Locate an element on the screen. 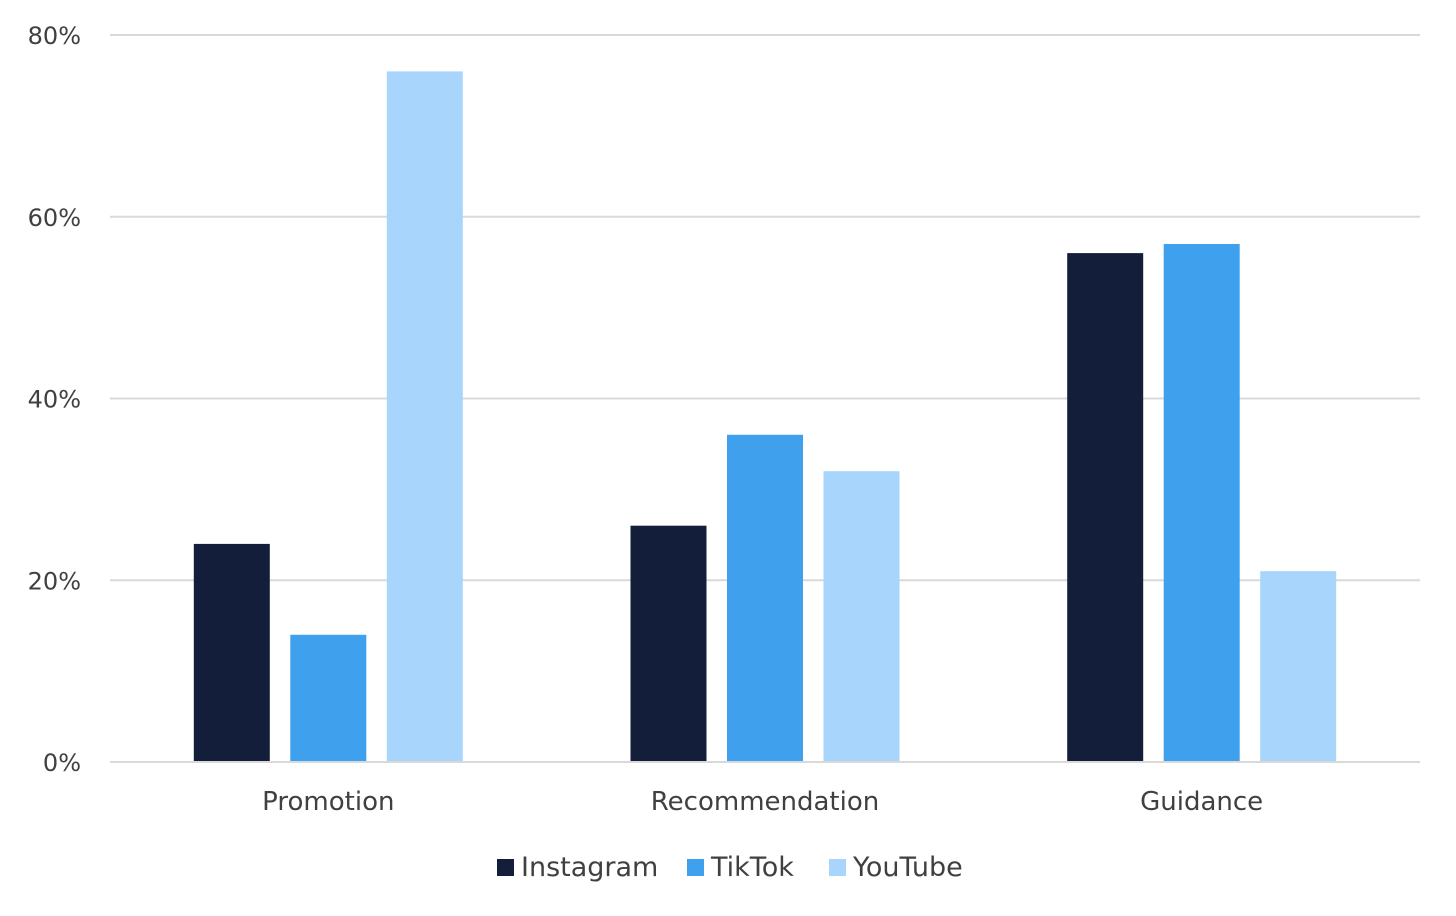  legend-swatch-youtube is located at coordinates (837, 867).